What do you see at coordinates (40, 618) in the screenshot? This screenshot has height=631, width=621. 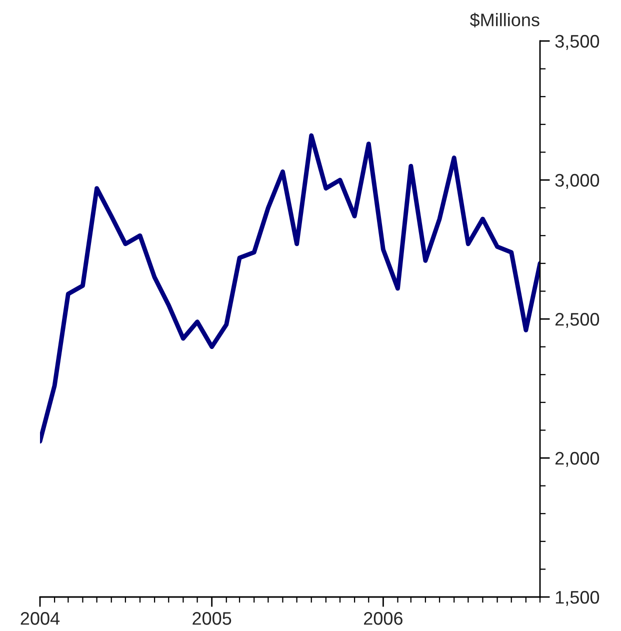 I see `x-tick-label: 2004` at bounding box center [40, 618].